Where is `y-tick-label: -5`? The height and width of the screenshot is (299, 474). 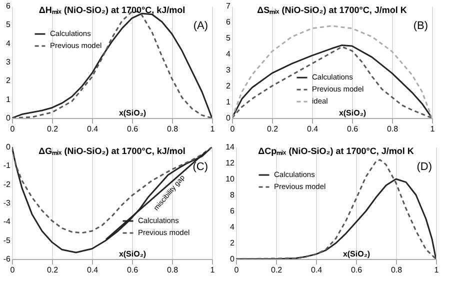 y-tick-label: -5 is located at coordinates (7, 240).